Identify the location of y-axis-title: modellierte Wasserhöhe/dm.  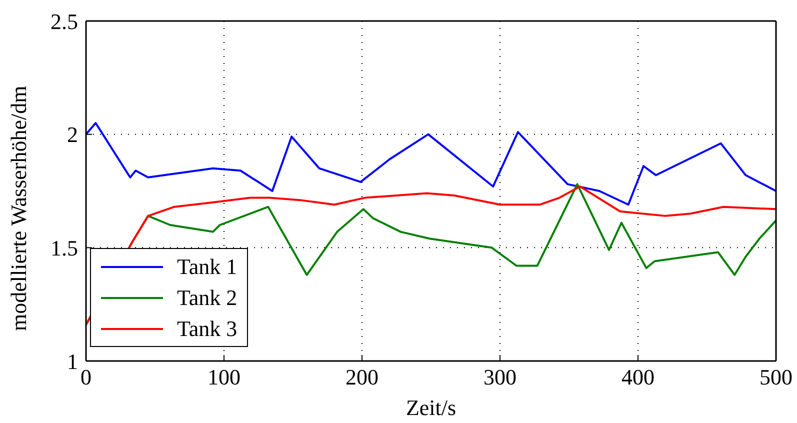
(18, 208).